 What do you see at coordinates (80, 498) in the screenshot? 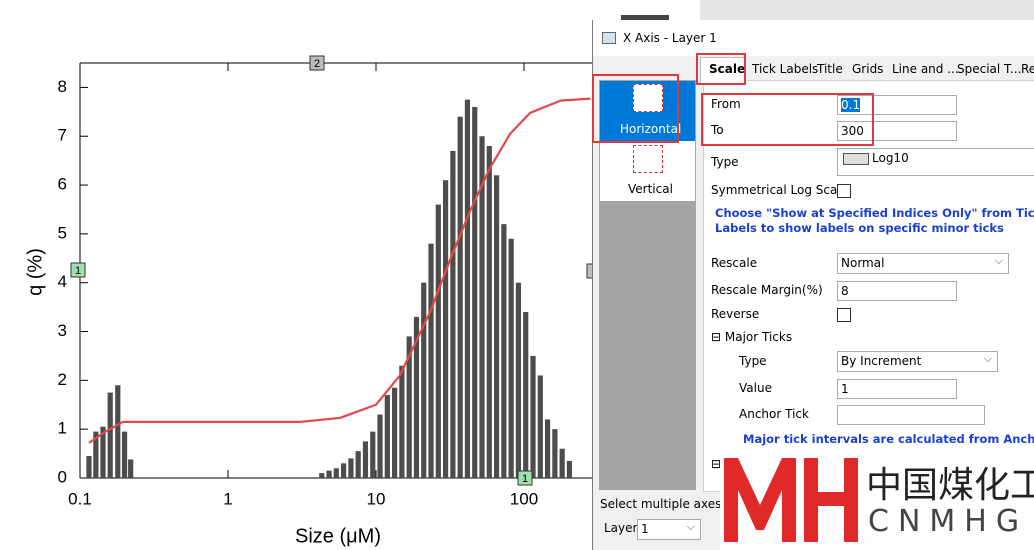
I see `x-tick-label: 0.1` at bounding box center [80, 498].